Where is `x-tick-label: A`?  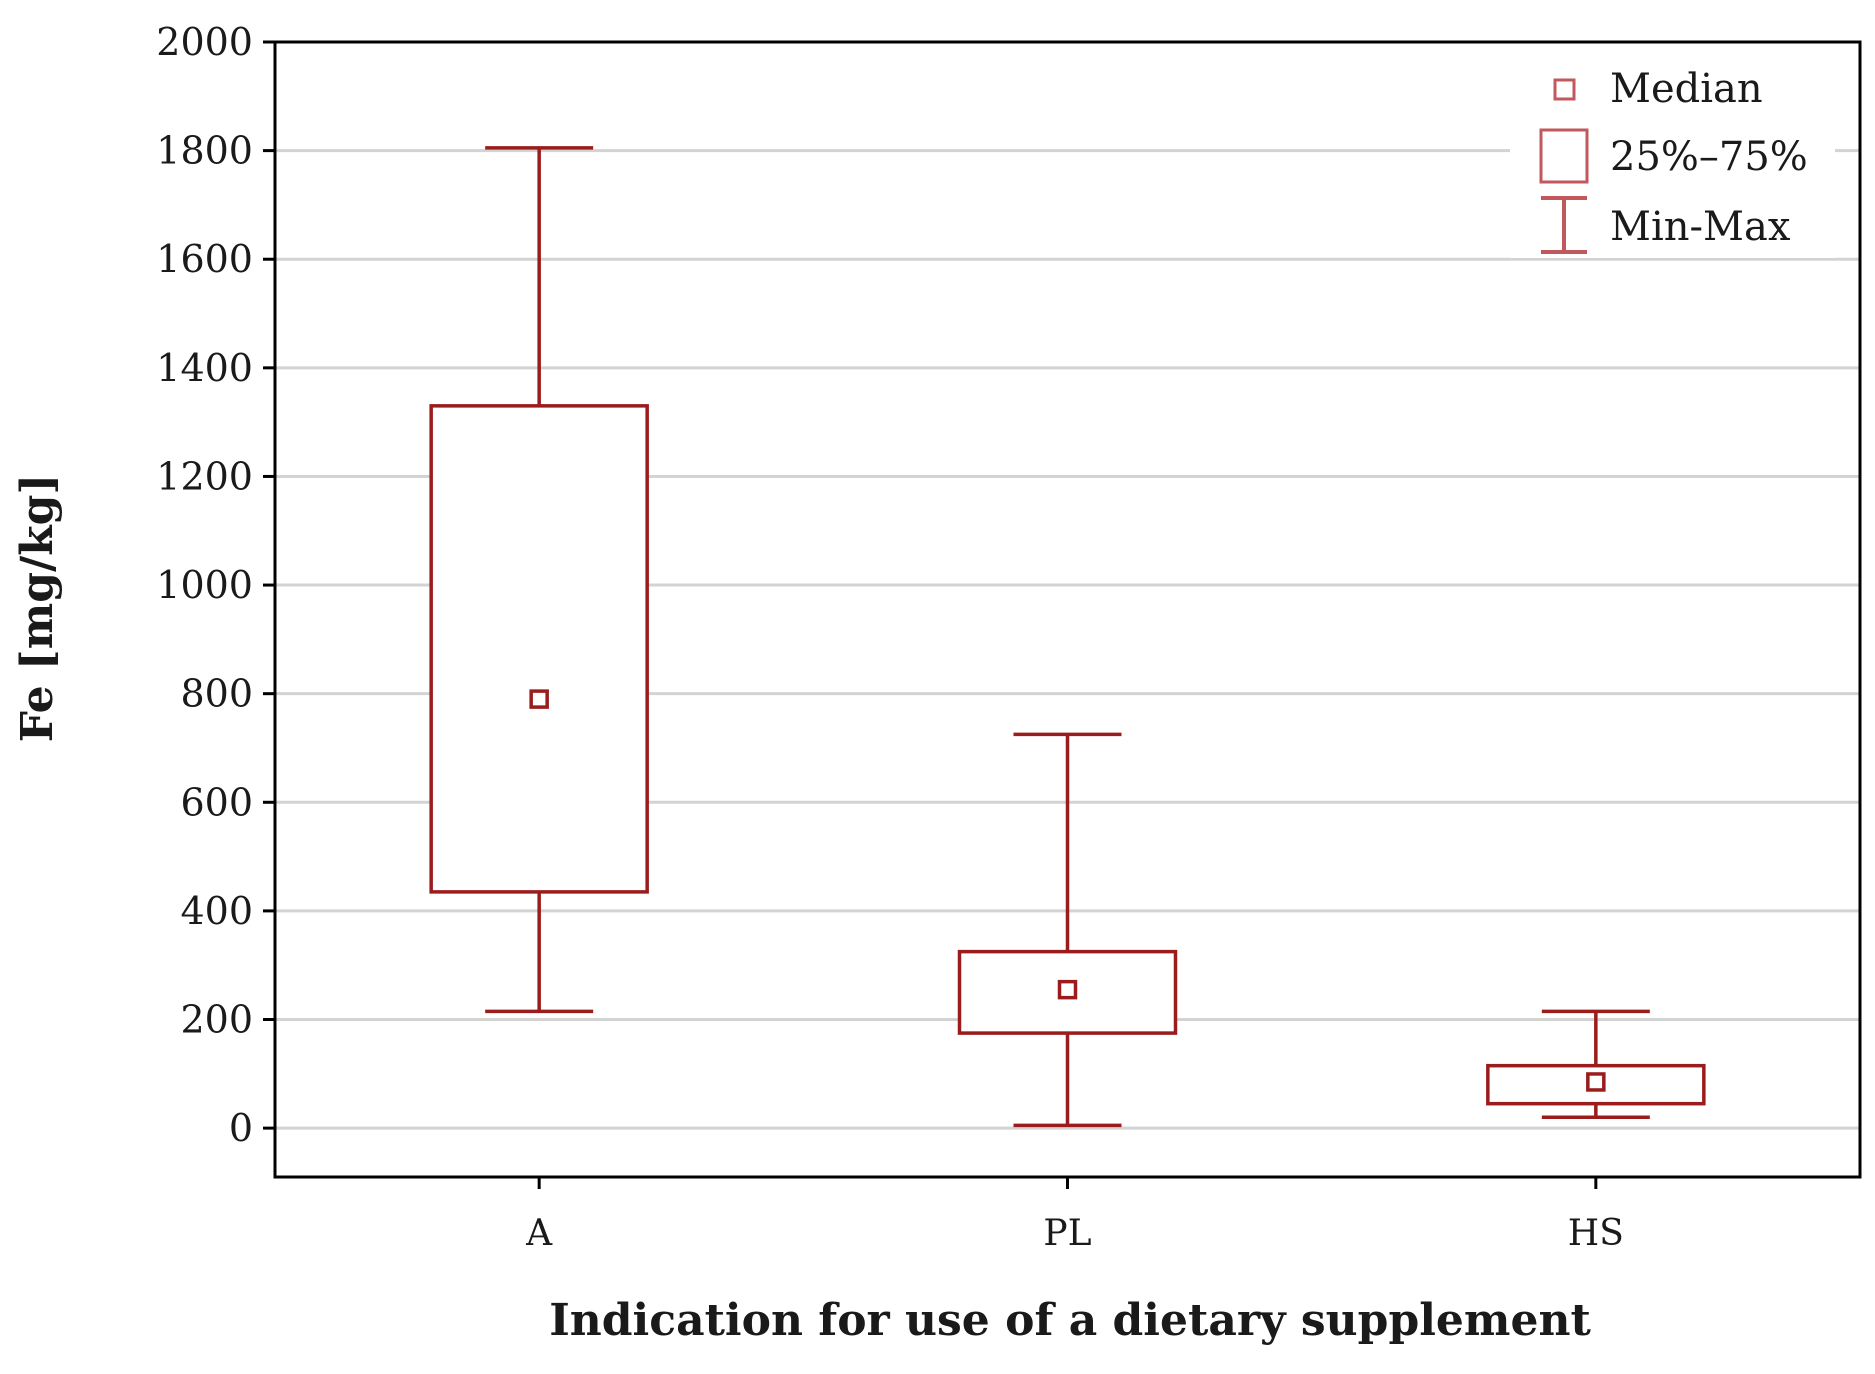 x-tick-label: A is located at coordinates (539, 1233).